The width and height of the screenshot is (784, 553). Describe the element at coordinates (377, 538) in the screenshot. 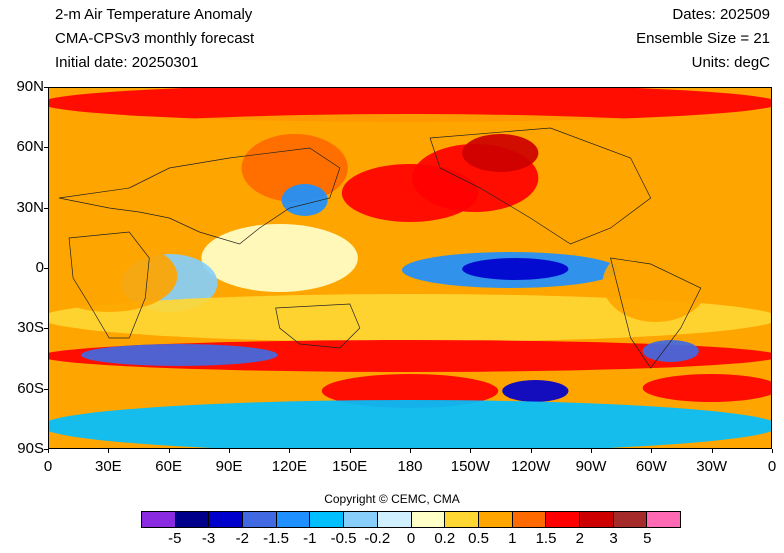

I see `colorbar-label: -0.2` at that location.